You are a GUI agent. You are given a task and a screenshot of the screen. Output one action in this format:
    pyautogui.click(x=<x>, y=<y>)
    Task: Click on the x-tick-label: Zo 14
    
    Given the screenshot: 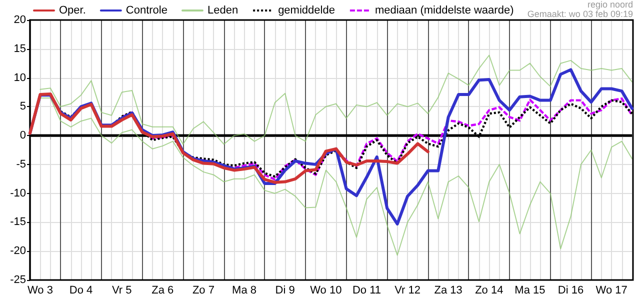 What is the action you would take?
    pyautogui.click(x=489, y=290)
    